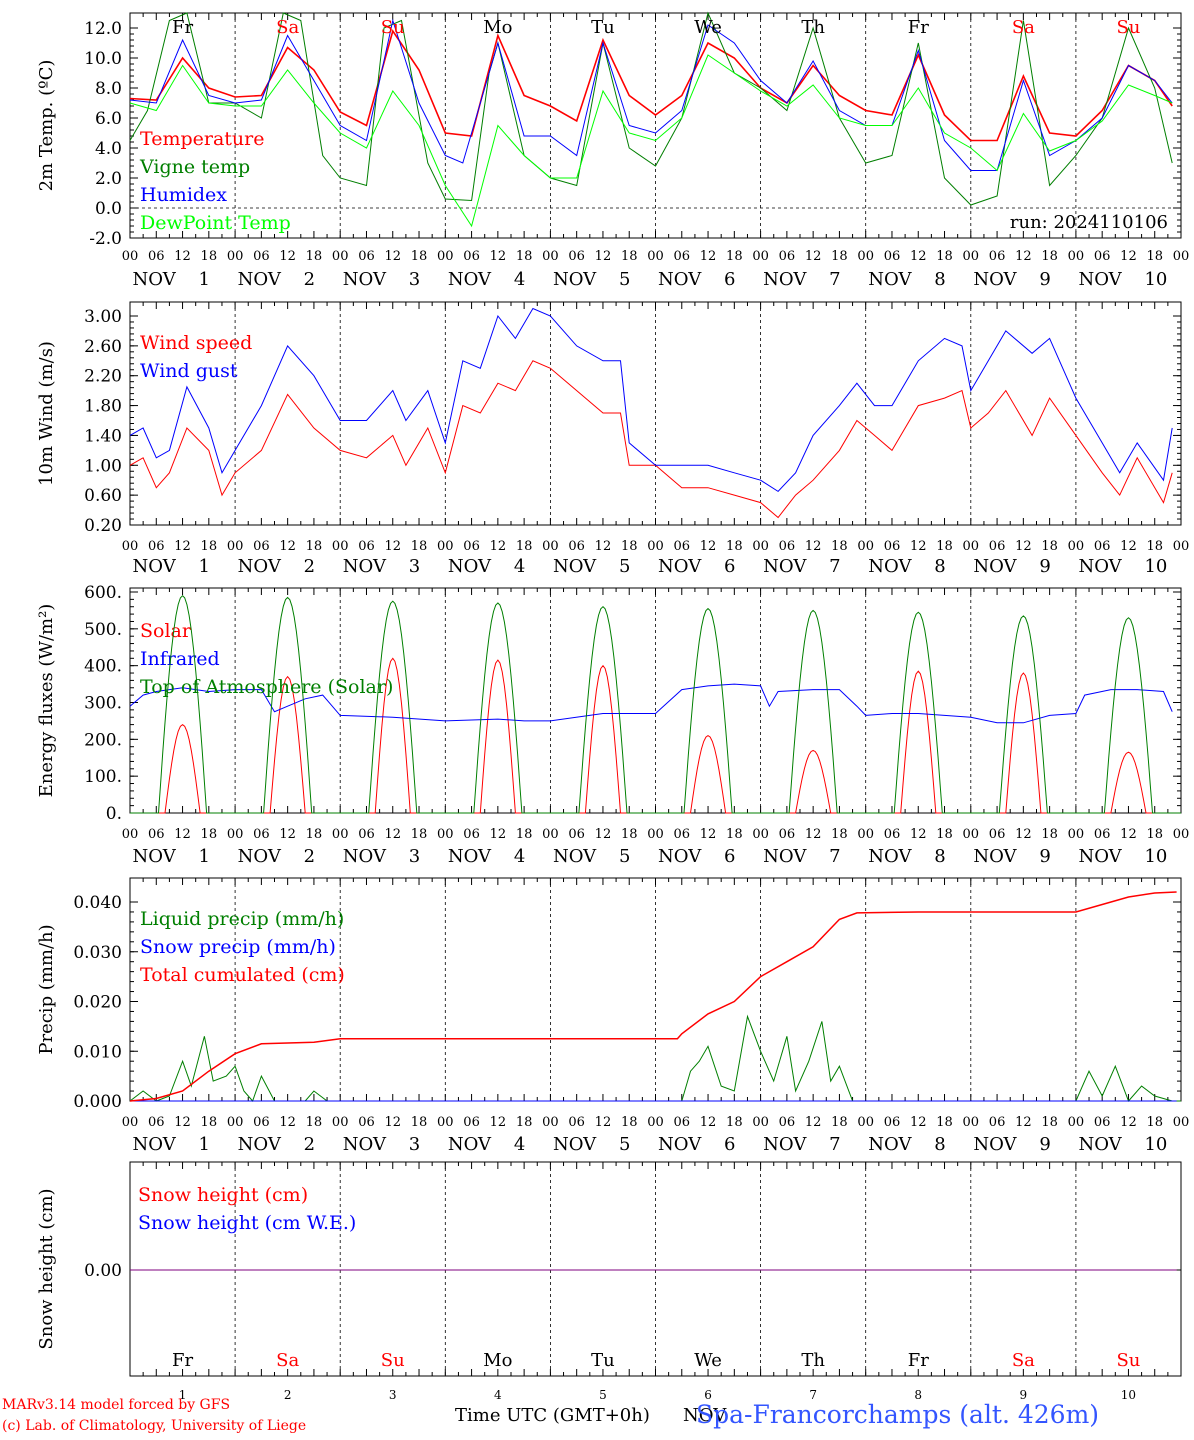  What do you see at coordinates (603, 1395) in the screenshot?
I see `day-number-bottom: 5` at bounding box center [603, 1395].